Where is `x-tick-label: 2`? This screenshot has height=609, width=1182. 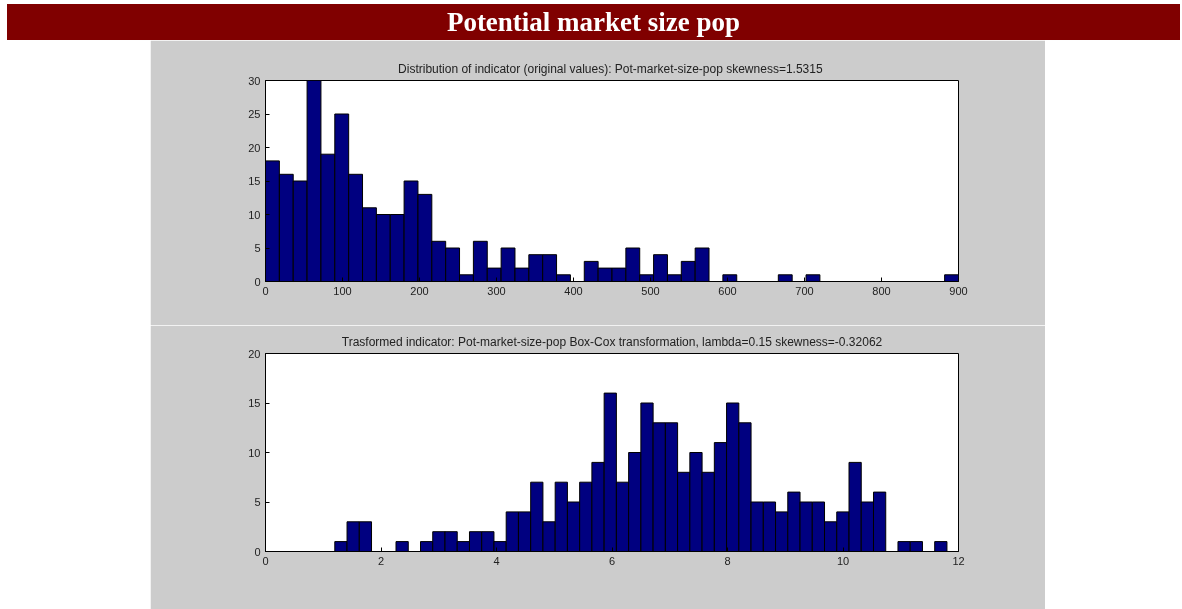
x-tick-label: 2 is located at coordinates (381, 560).